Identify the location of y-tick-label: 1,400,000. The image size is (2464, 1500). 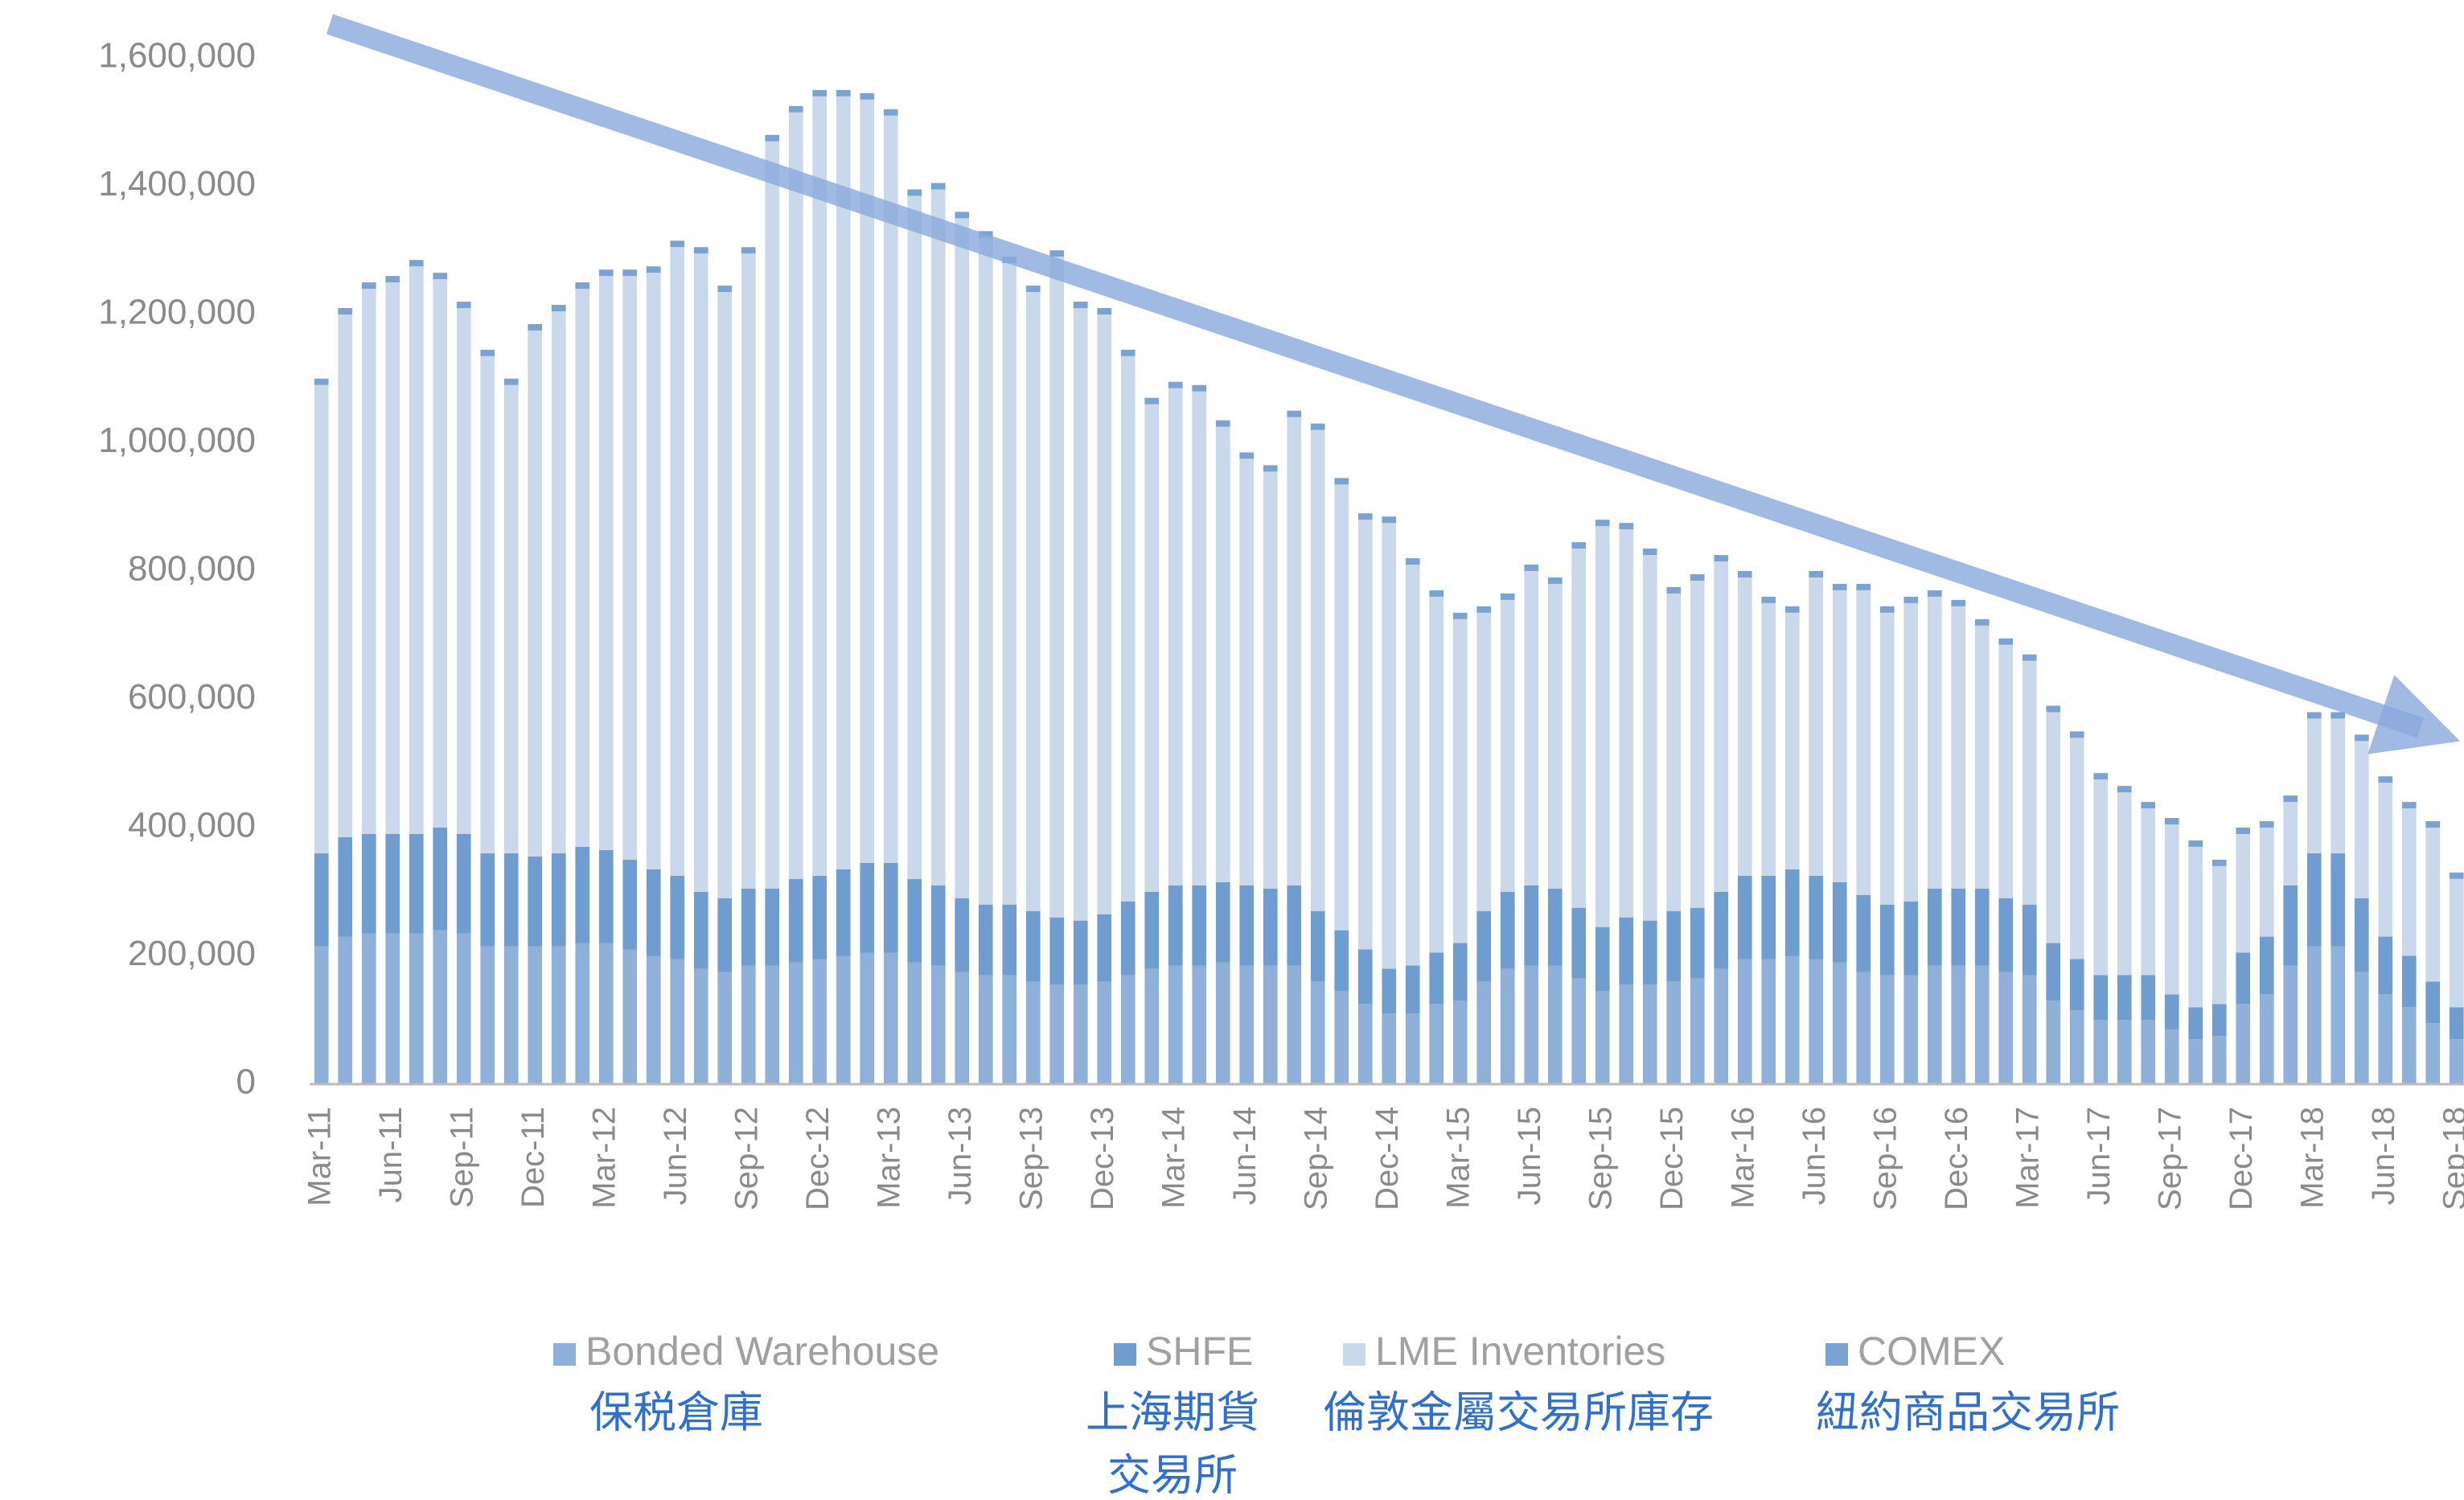
(177, 183).